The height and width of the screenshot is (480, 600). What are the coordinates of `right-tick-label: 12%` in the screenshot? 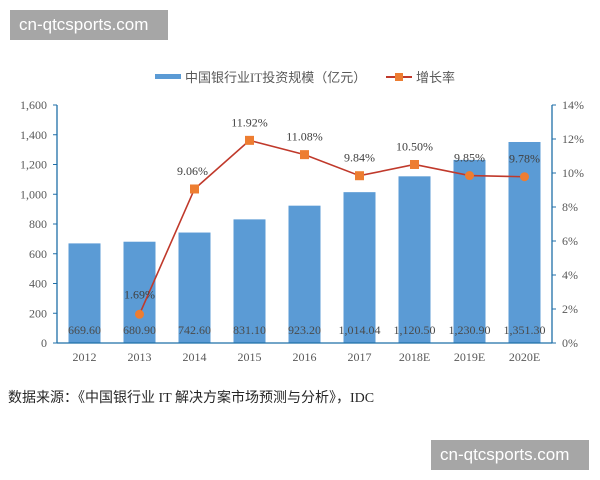 It's located at (573, 139).